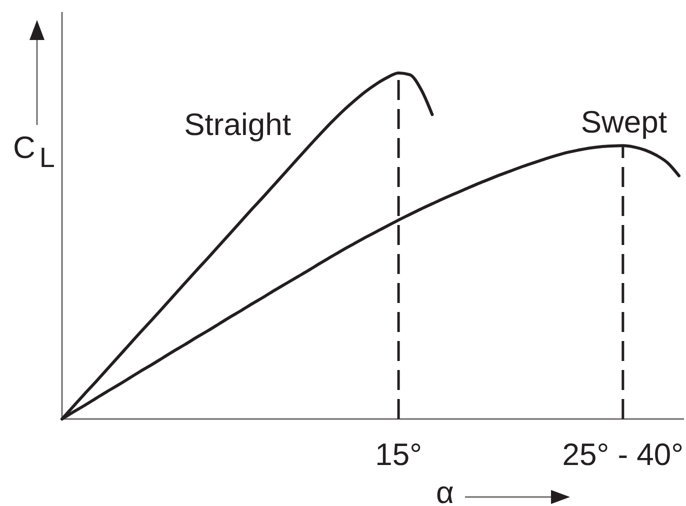  I want to click on x-tick-label: 15°, so click(398, 454).